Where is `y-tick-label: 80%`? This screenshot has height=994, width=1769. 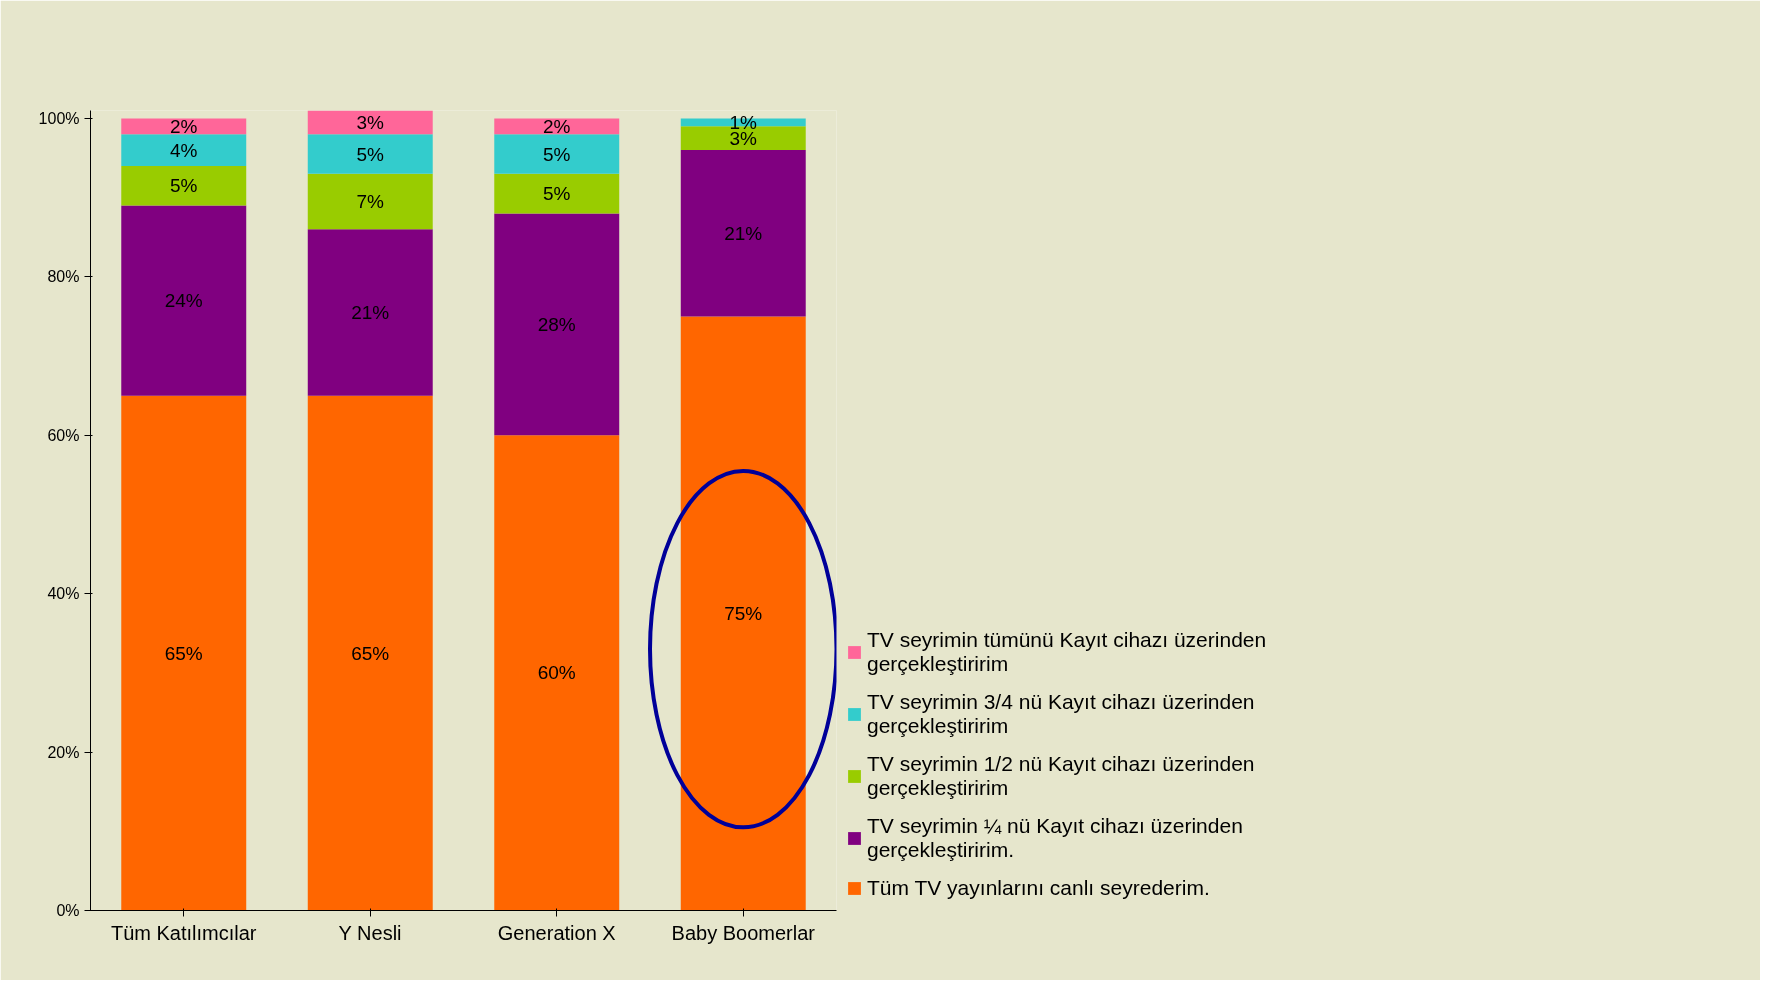 y-tick-label: 80% is located at coordinates (63, 277).